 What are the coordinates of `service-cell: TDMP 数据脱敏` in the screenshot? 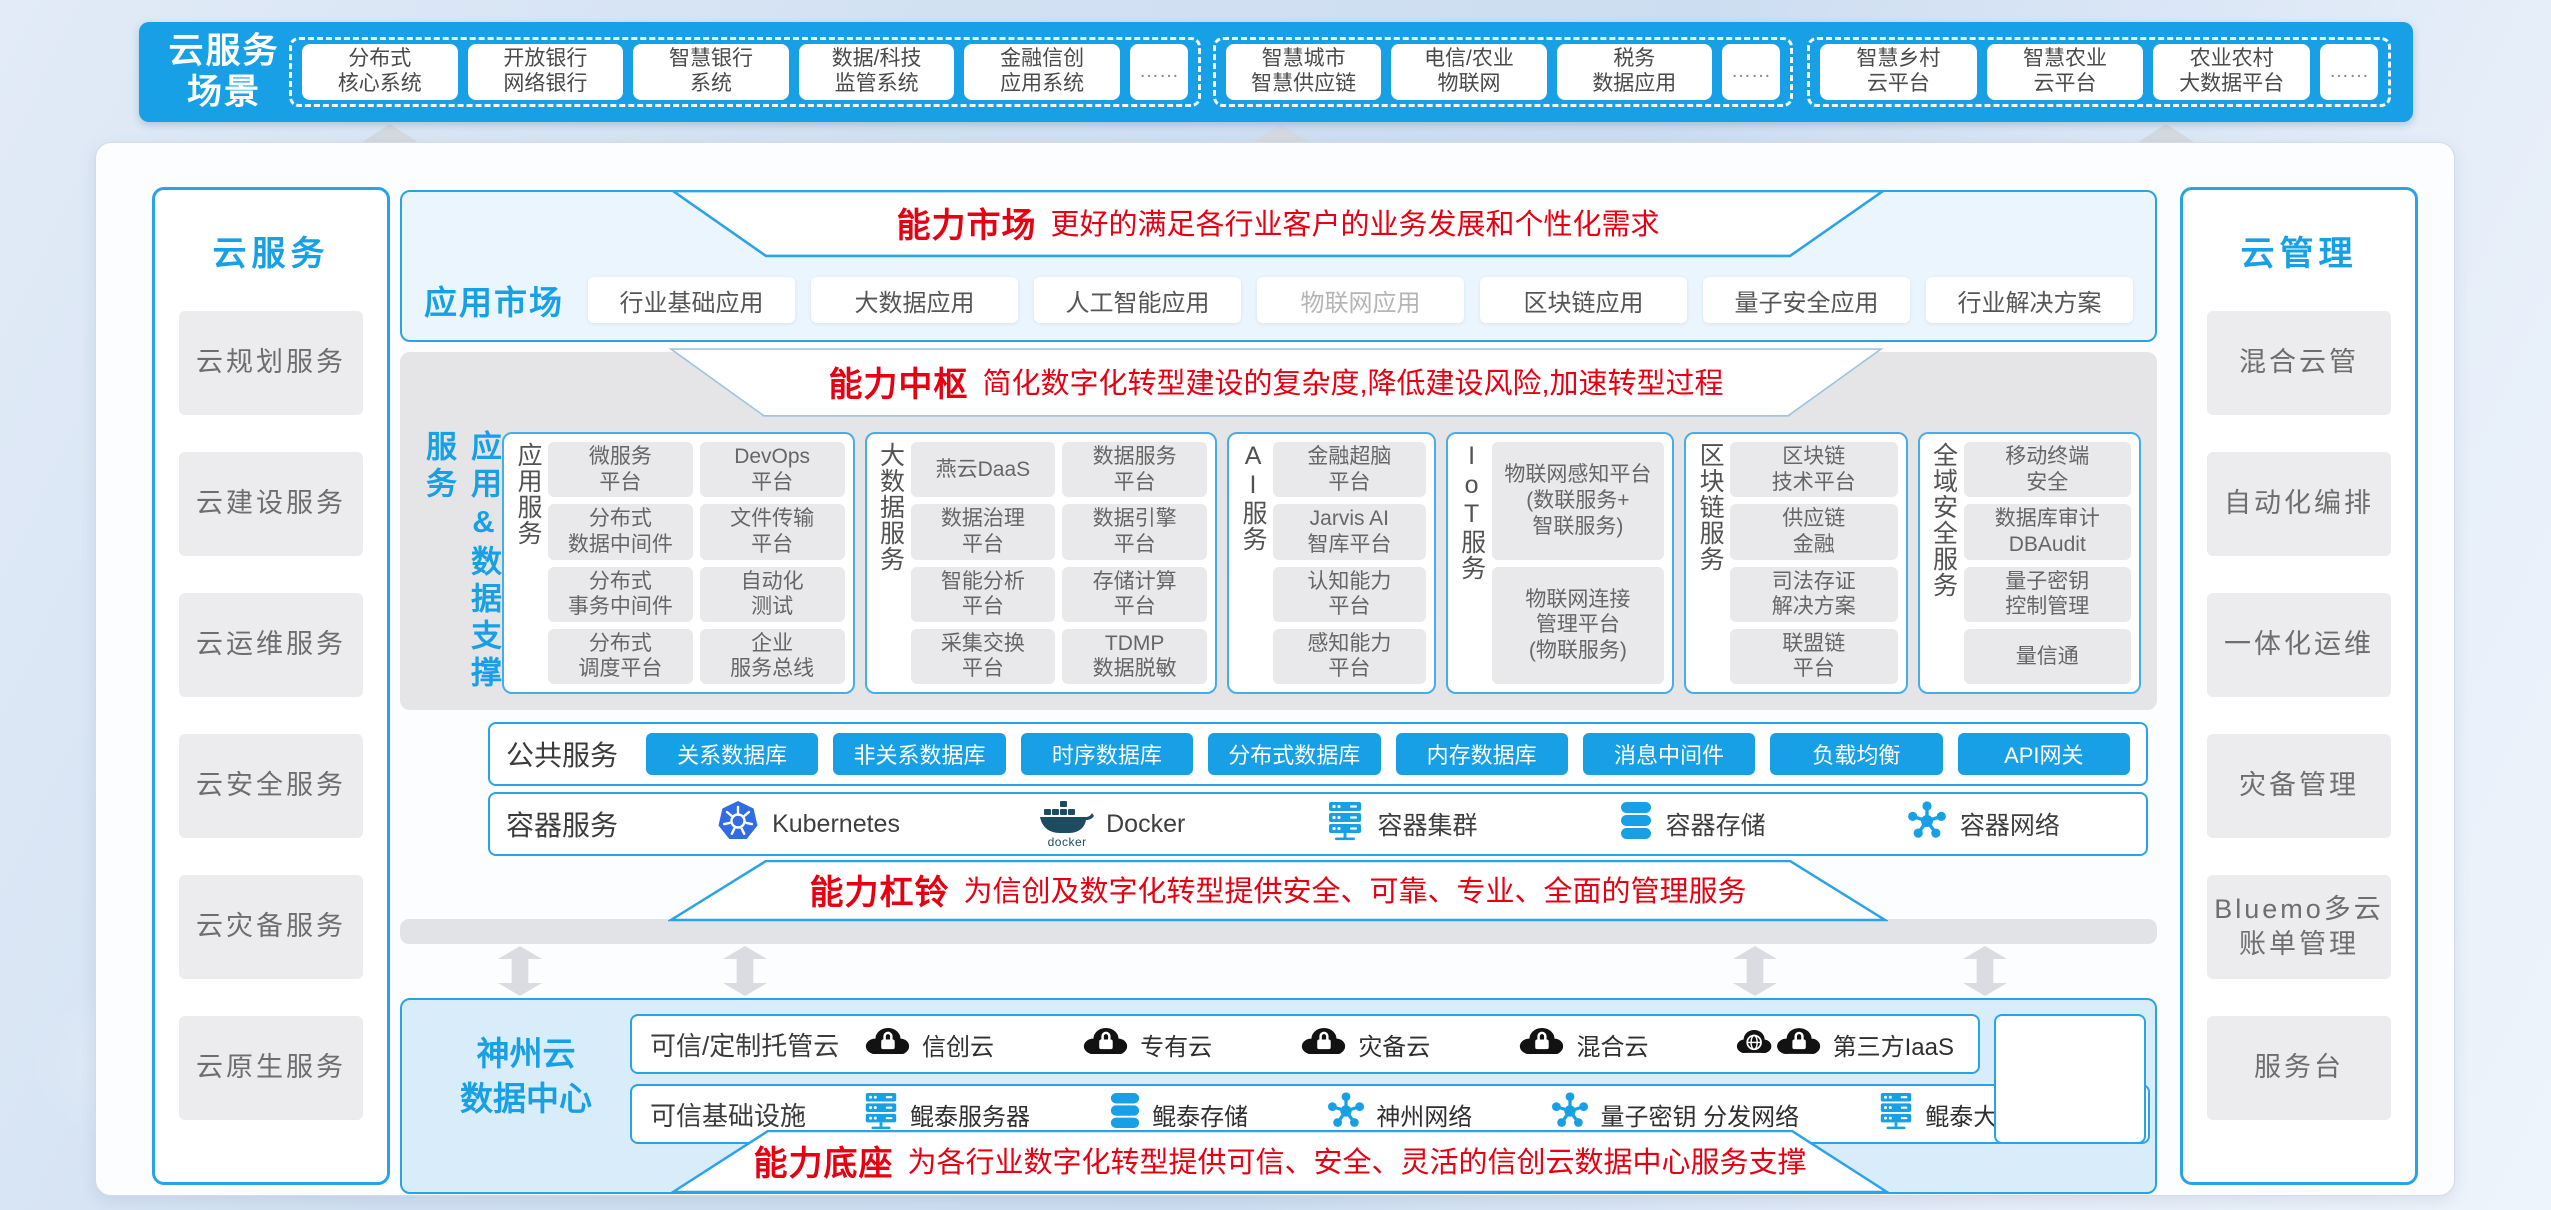 It's located at (1135, 656).